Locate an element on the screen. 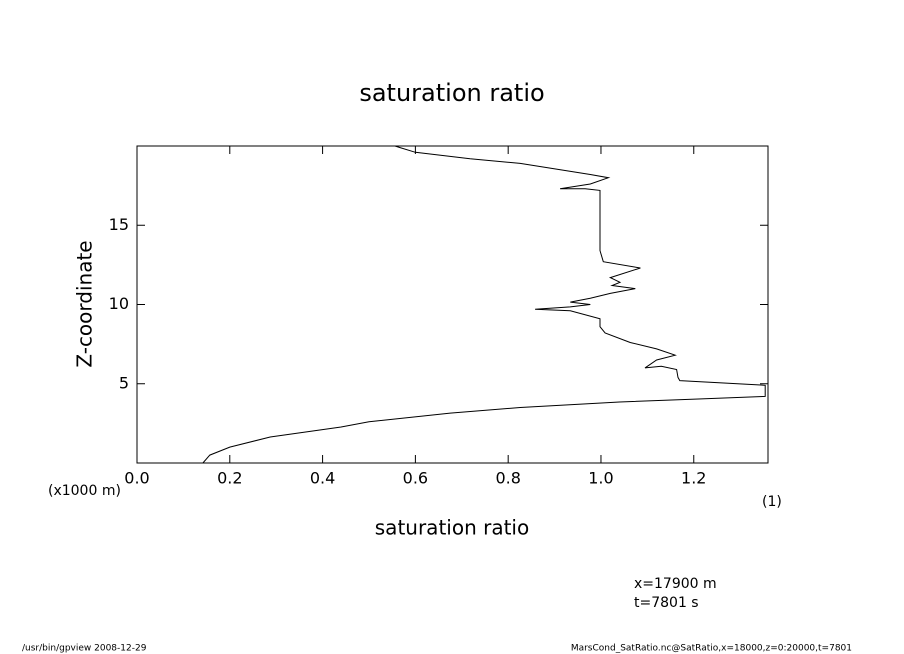  x-tick-label: 1.0 is located at coordinates (600, 478).